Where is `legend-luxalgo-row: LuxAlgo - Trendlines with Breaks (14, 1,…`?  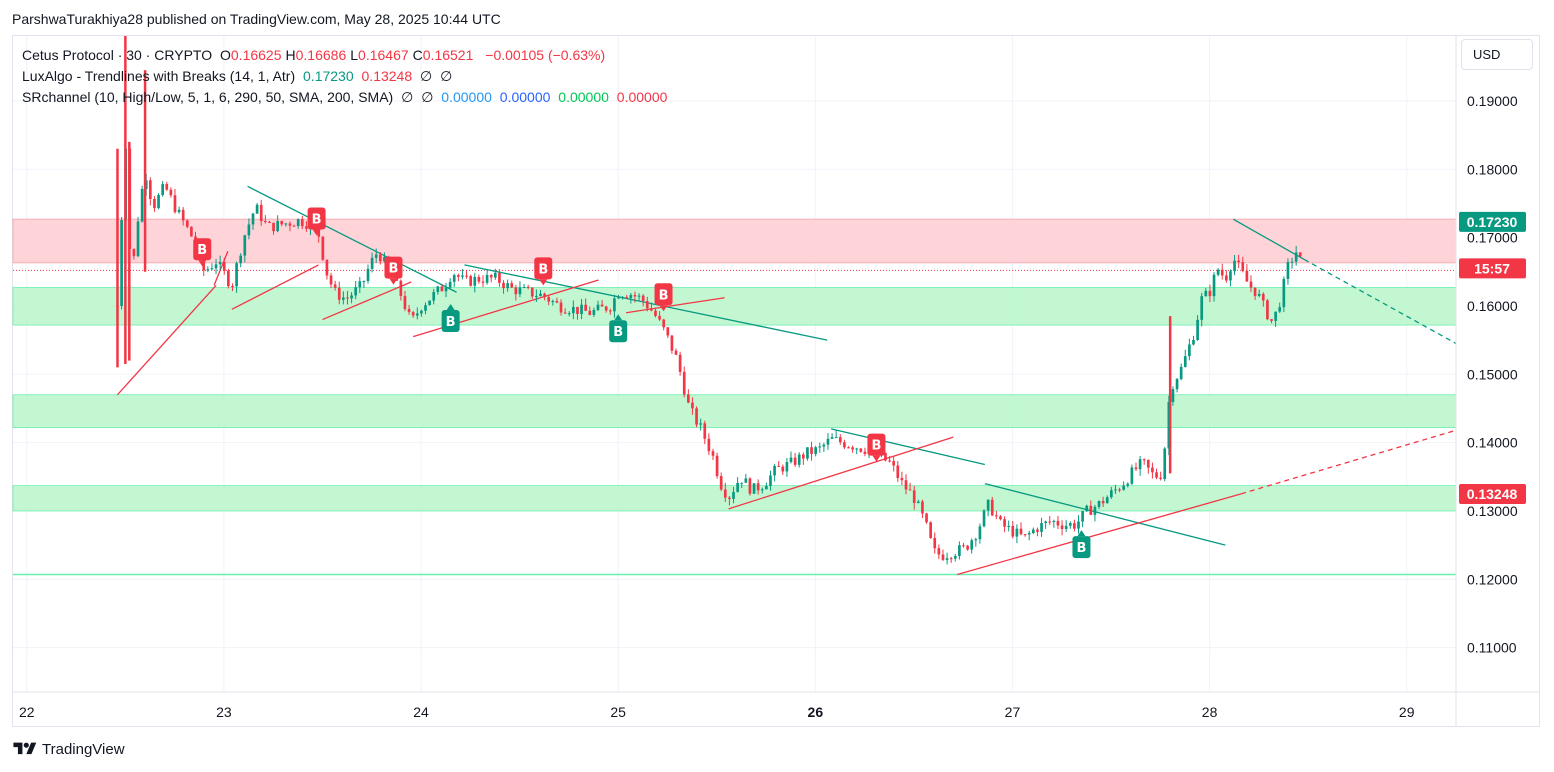
legend-luxalgo-row: LuxAlgo - Trendlines with Breaks (14, 1,… is located at coordinates (346, 76).